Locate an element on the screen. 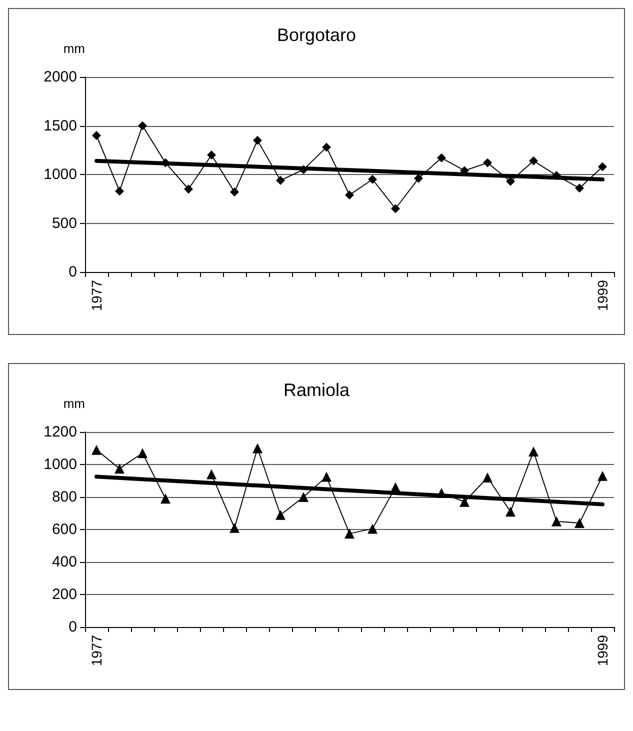  y-tick-label: 400 is located at coordinates (64, 562).